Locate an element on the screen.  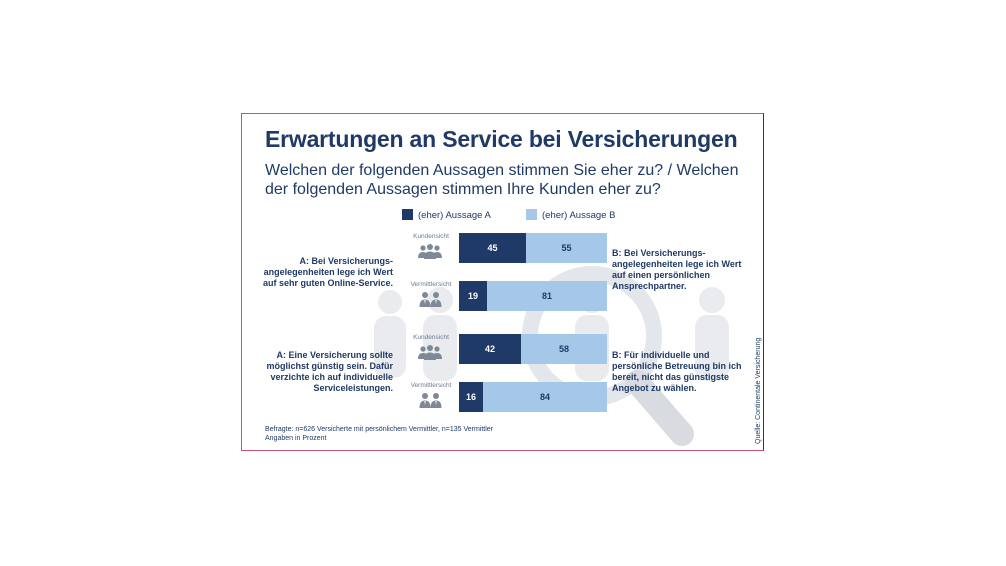
legend-label-b: (eher) Aussage B is located at coordinates (579, 215).